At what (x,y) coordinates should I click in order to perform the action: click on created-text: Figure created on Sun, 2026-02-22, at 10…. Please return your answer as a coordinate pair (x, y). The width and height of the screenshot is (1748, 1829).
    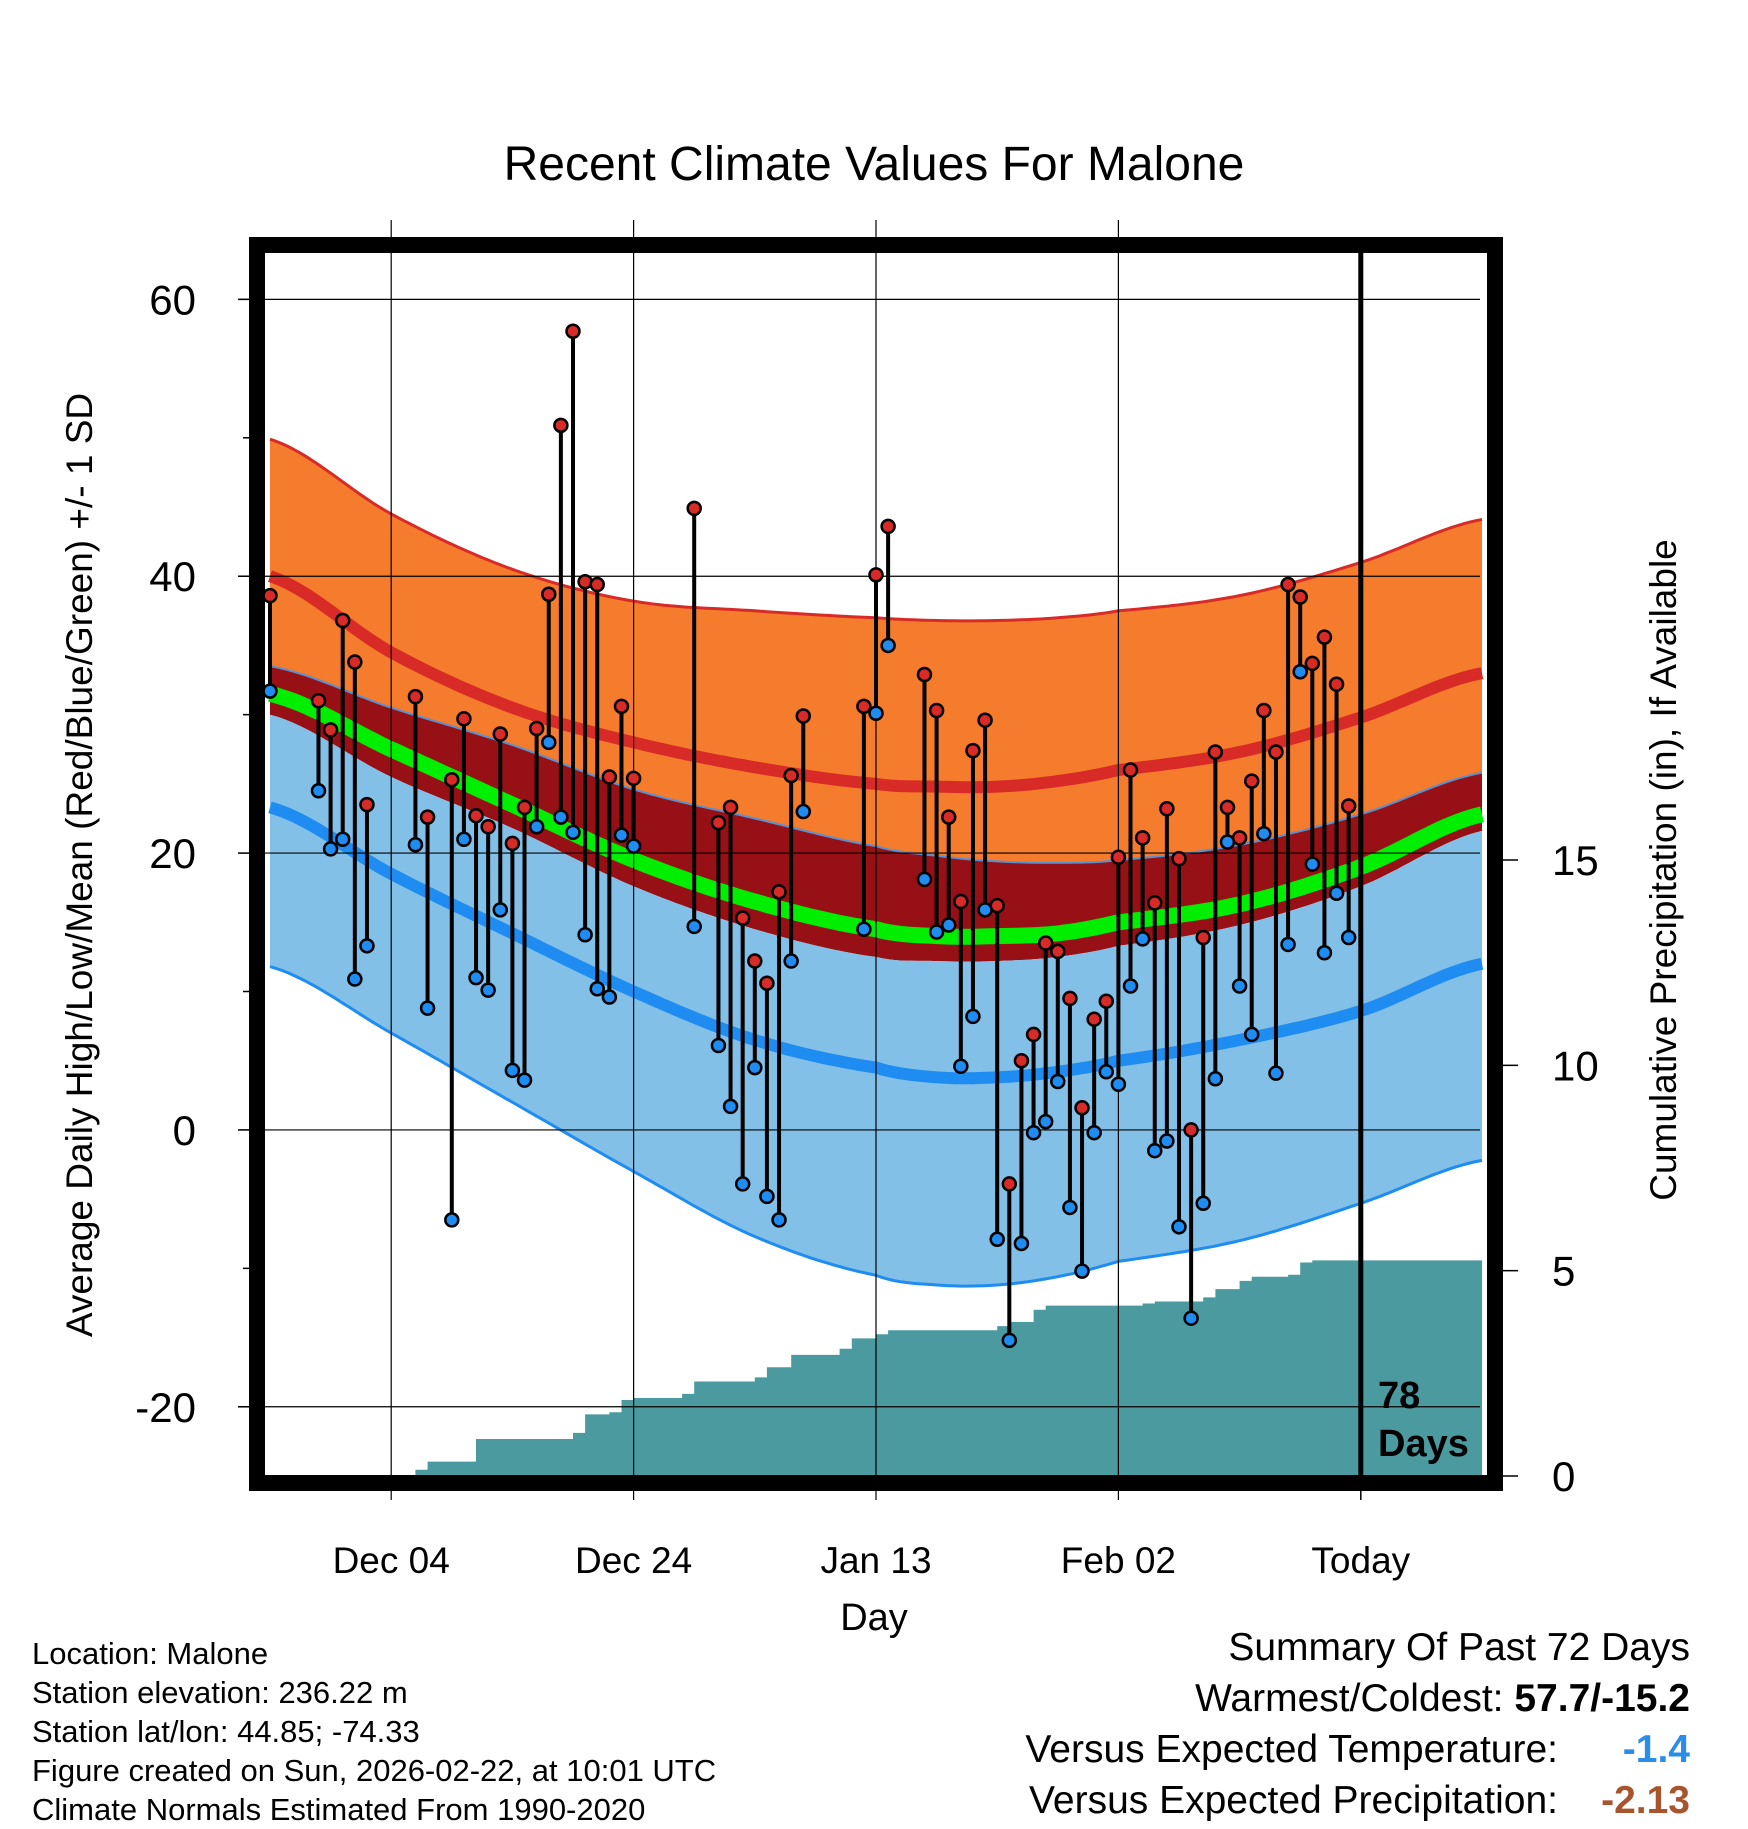
    Looking at the image, I should click on (374, 1770).